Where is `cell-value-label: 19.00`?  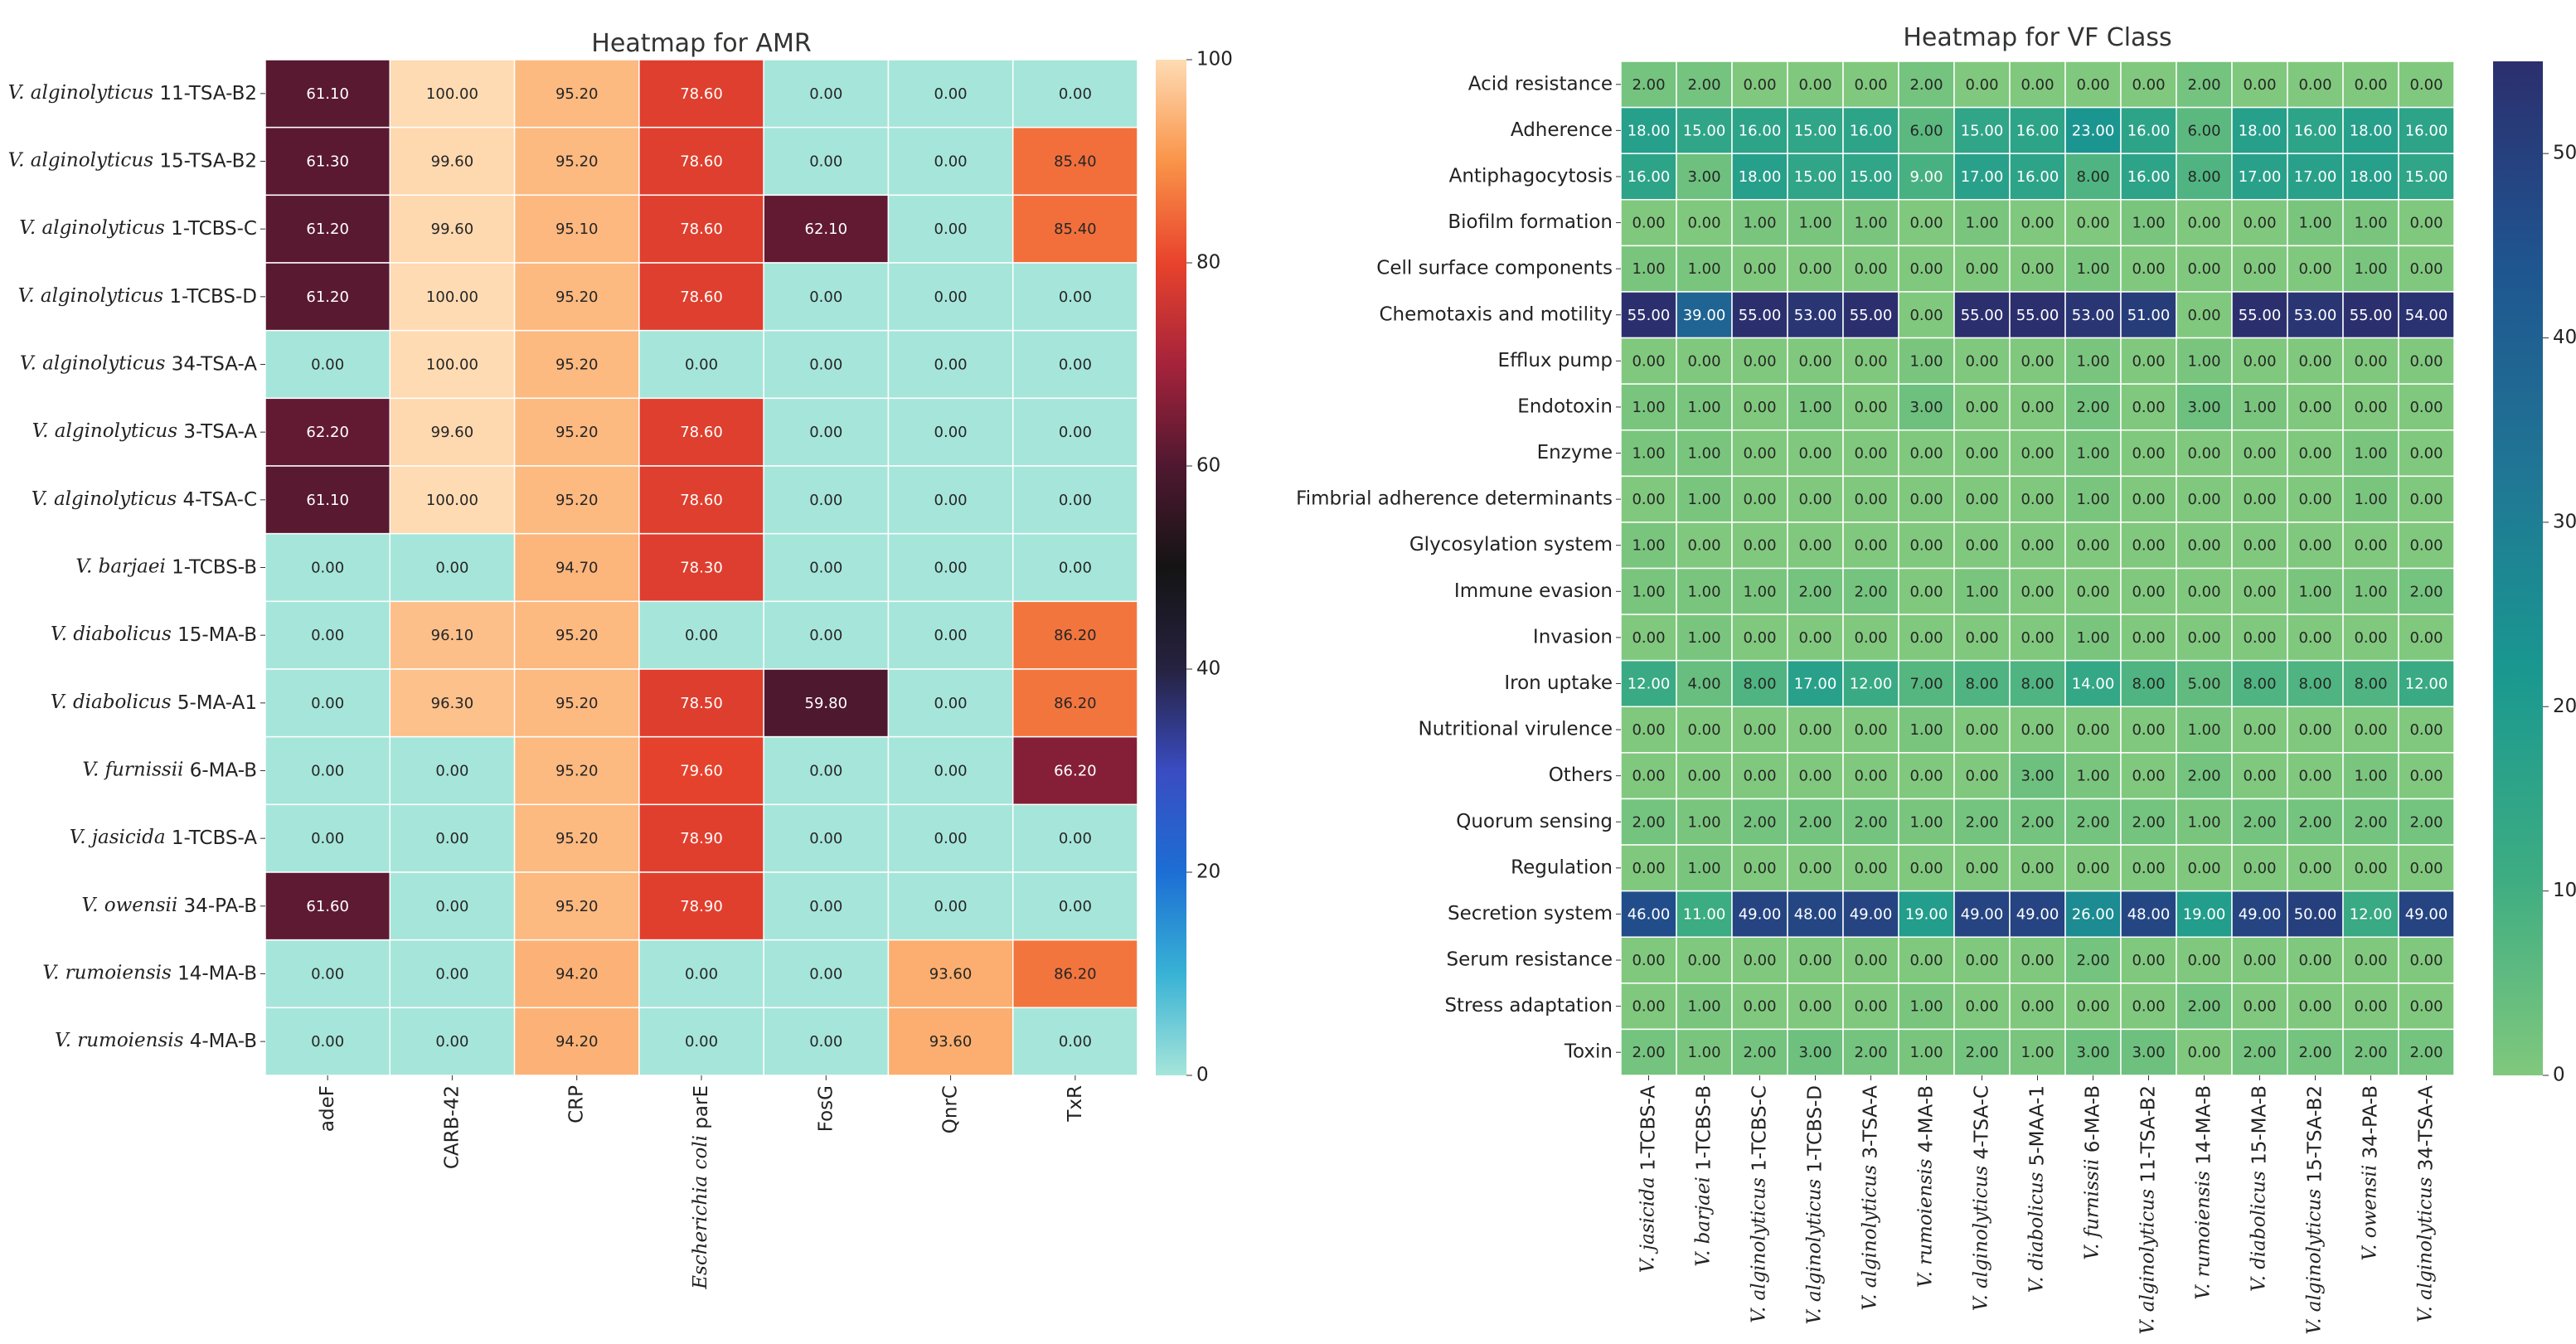 cell-value-label: 19.00 is located at coordinates (2204, 914).